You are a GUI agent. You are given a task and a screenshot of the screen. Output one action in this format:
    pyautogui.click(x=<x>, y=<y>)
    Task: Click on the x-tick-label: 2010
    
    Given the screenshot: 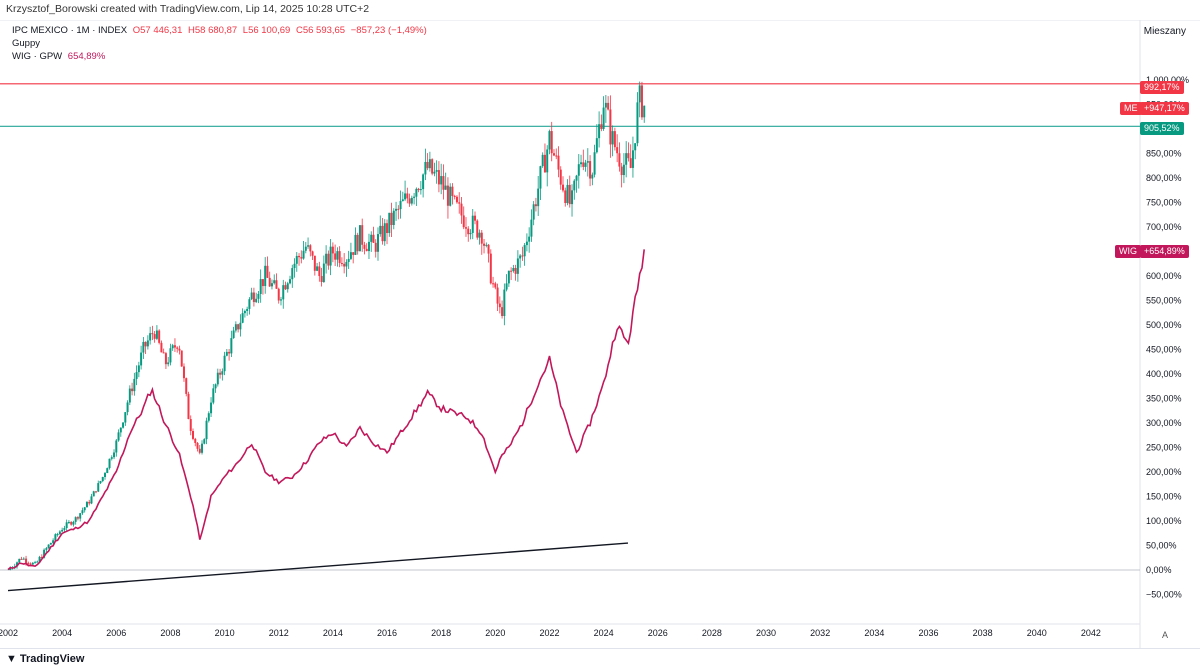 What is the action you would take?
    pyautogui.click(x=225, y=633)
    